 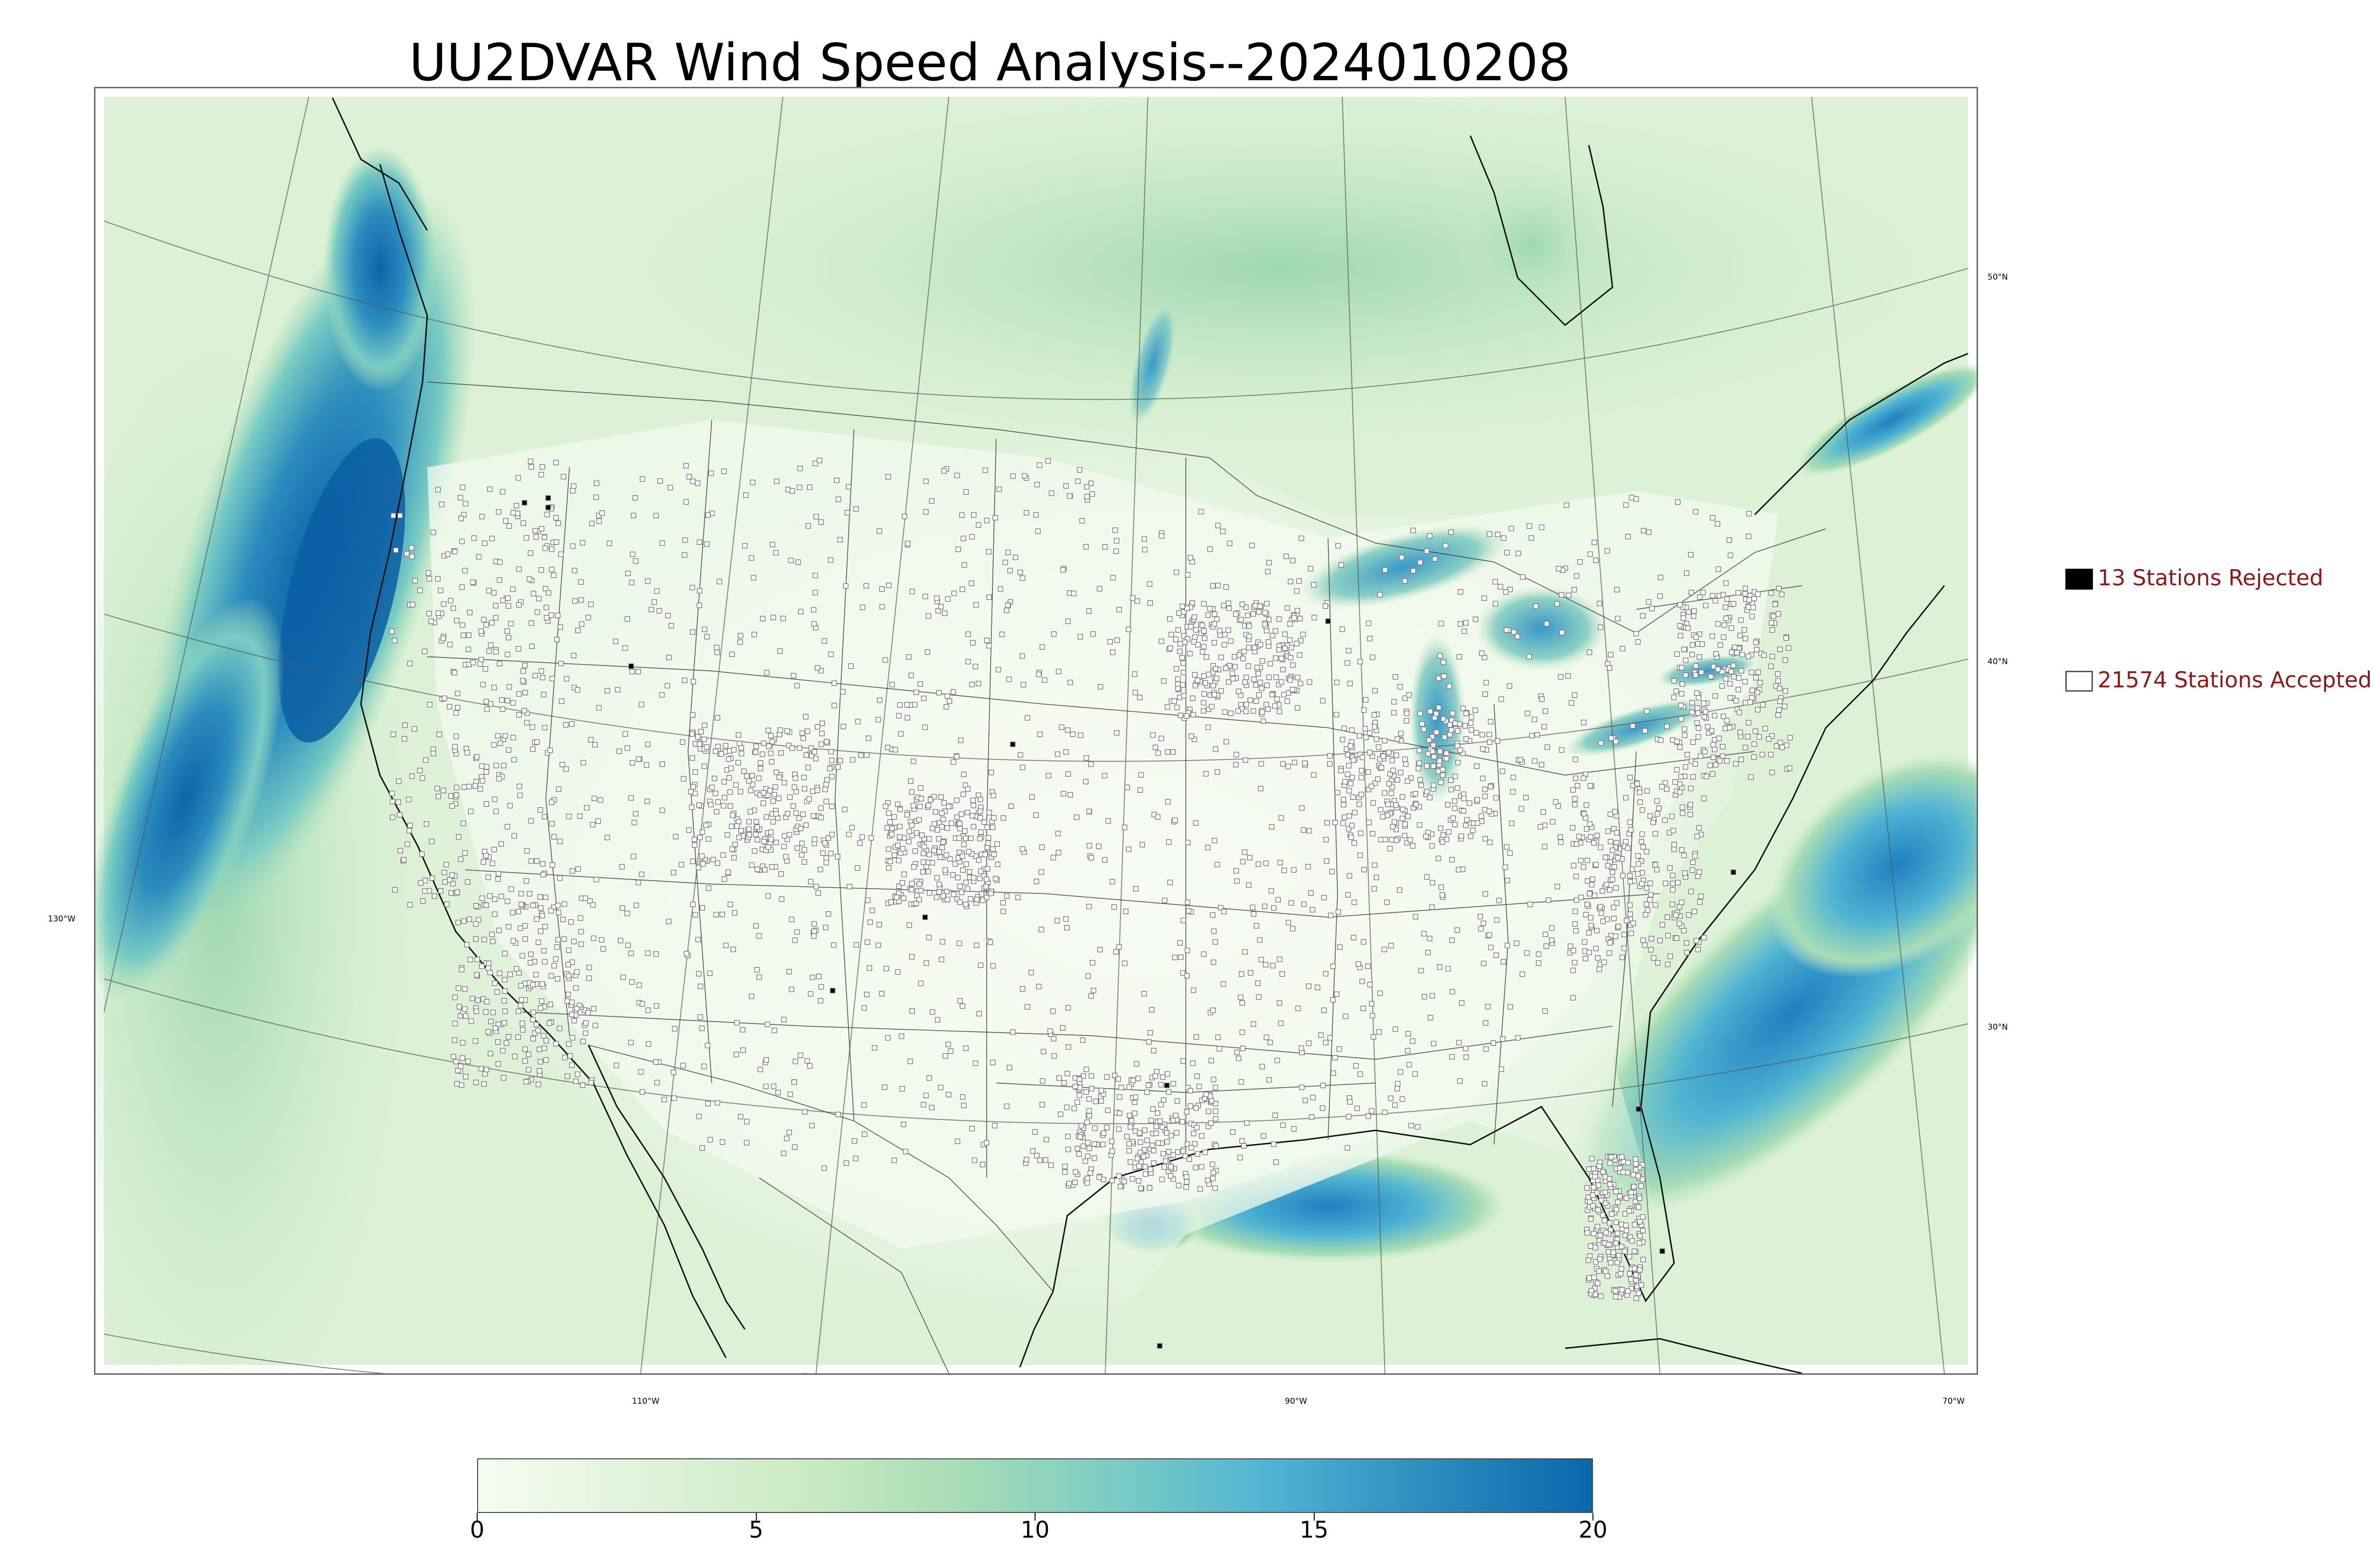 I want to click on cuba-coast, so click(x=1683, y=1355).